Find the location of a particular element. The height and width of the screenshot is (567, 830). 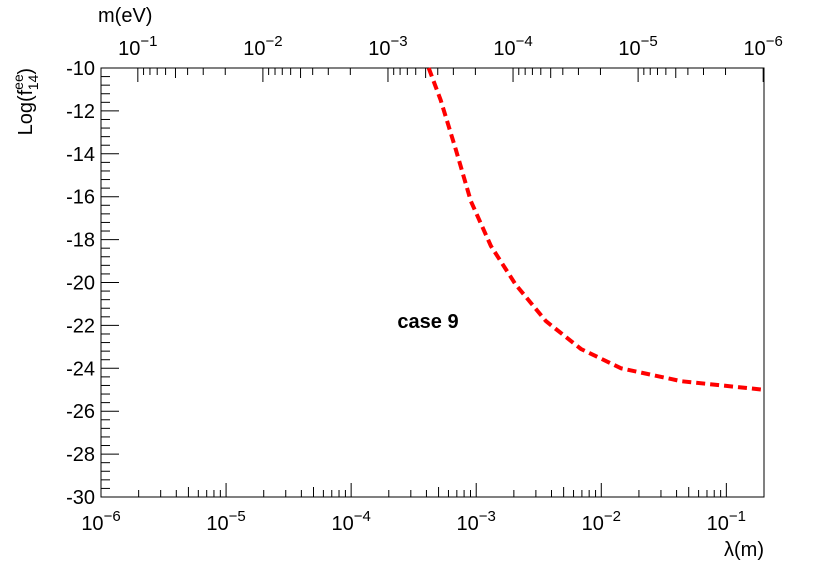

x2-tick-label: 10⁻¹ is located at coordinates (137, 46).